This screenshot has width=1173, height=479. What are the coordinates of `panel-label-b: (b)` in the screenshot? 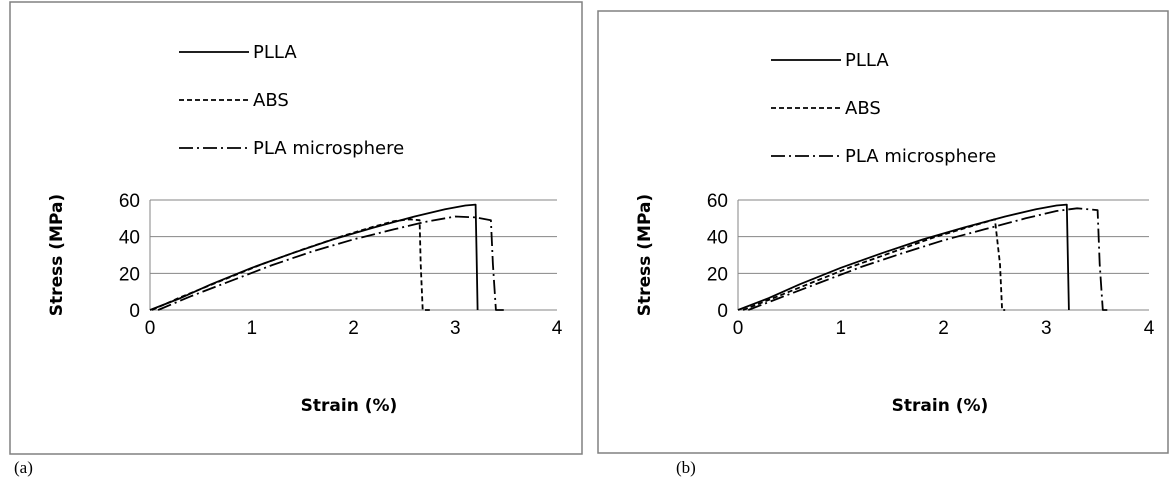 It's located at (686, 467).